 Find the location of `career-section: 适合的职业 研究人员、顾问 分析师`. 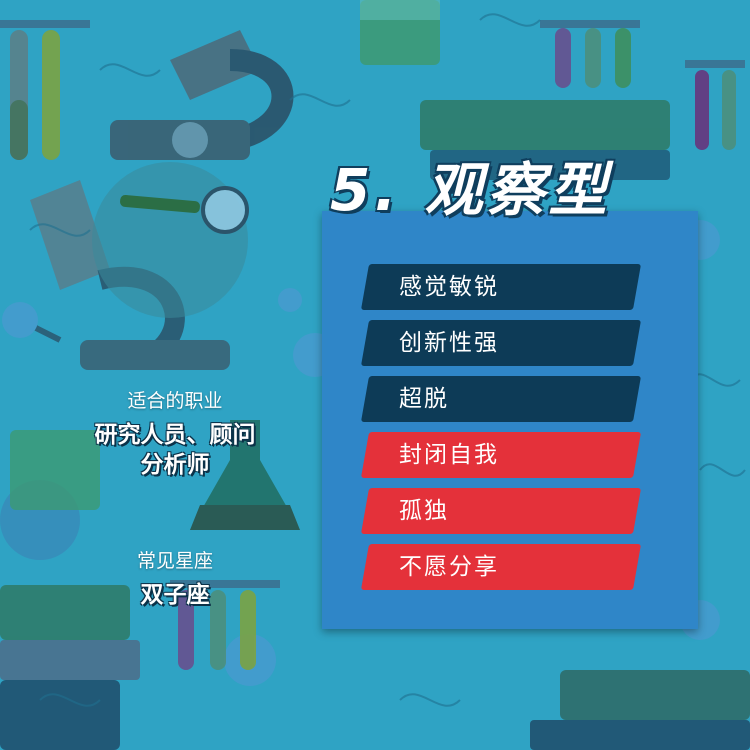

career-section: 适合的职业 研究人员、顾问 分析师 is located at coordinates (175, 434).